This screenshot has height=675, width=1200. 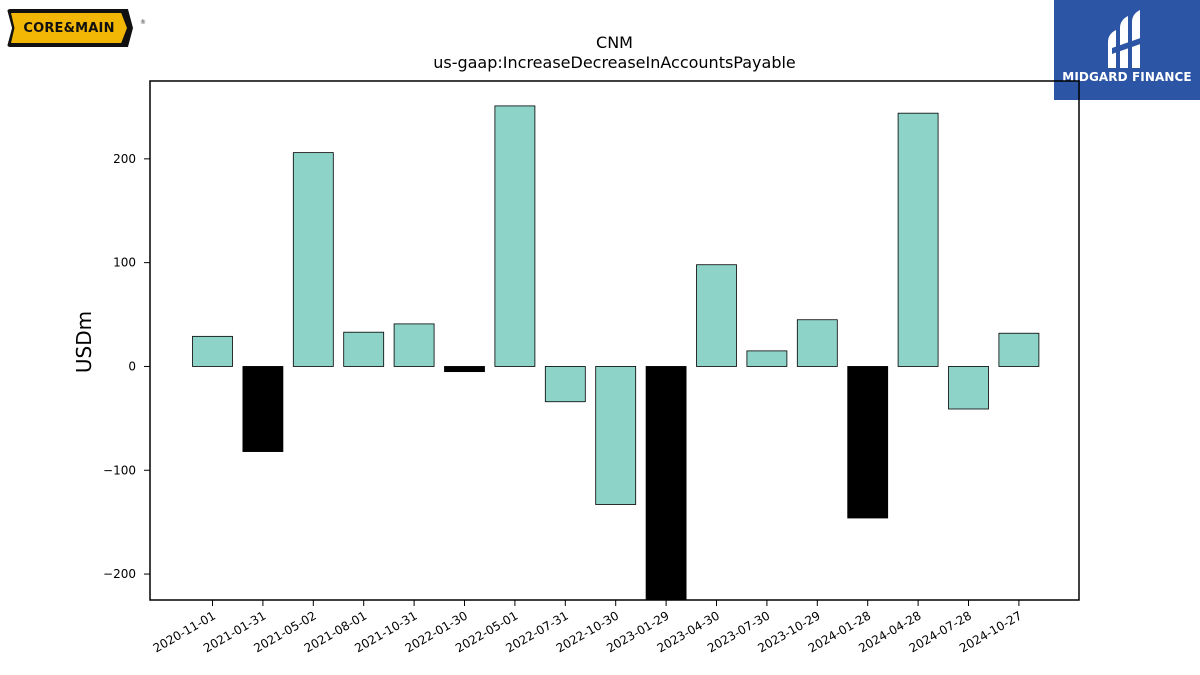 What do you see at coordinates (1127, 39) in the screenshot?
I see `midgard-monogram-icon` at bounding box center [1127, 39].